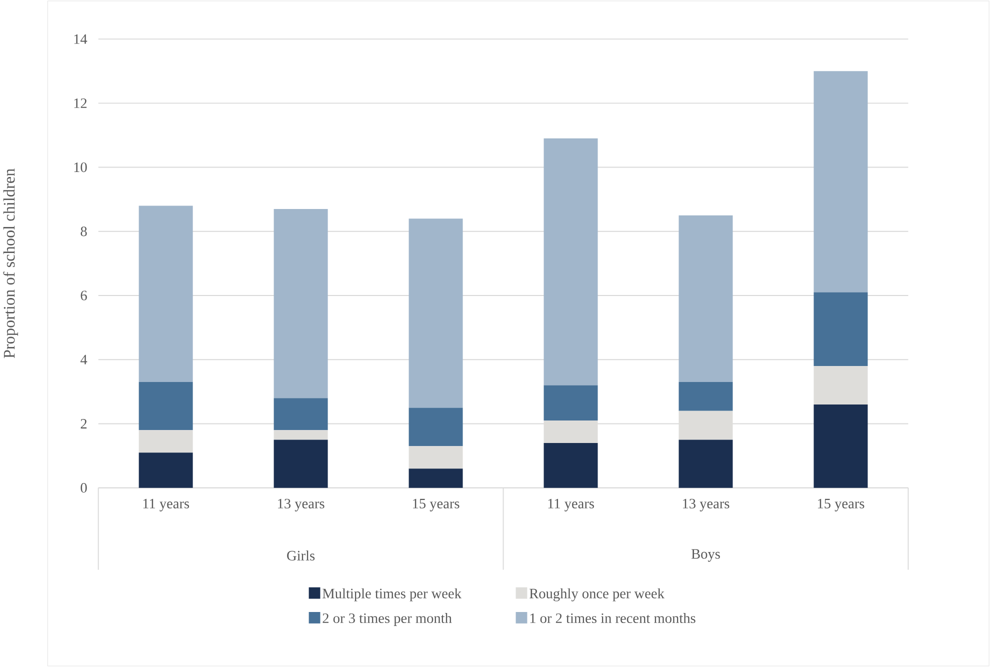 The height and width of the screenshot is (667, 990). What do you see at coordinates (81, 39) in the screenshot?
I see `y-tick-label: 14` at bounding box center [81, 39].